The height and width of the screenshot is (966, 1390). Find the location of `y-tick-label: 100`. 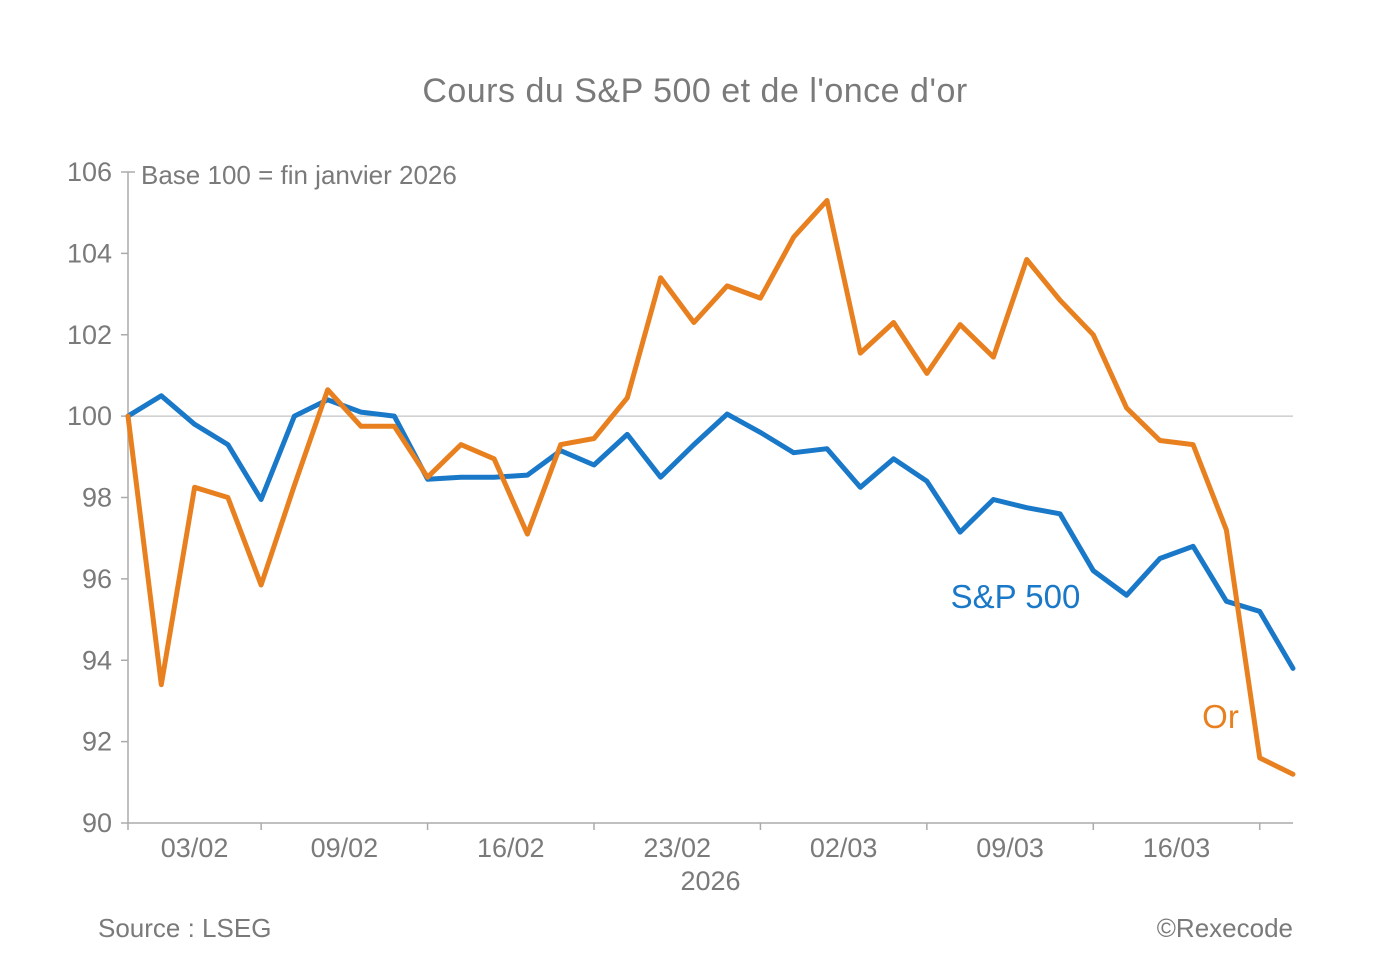

y-tick-label: 100 is located at coordinates (89, 416).